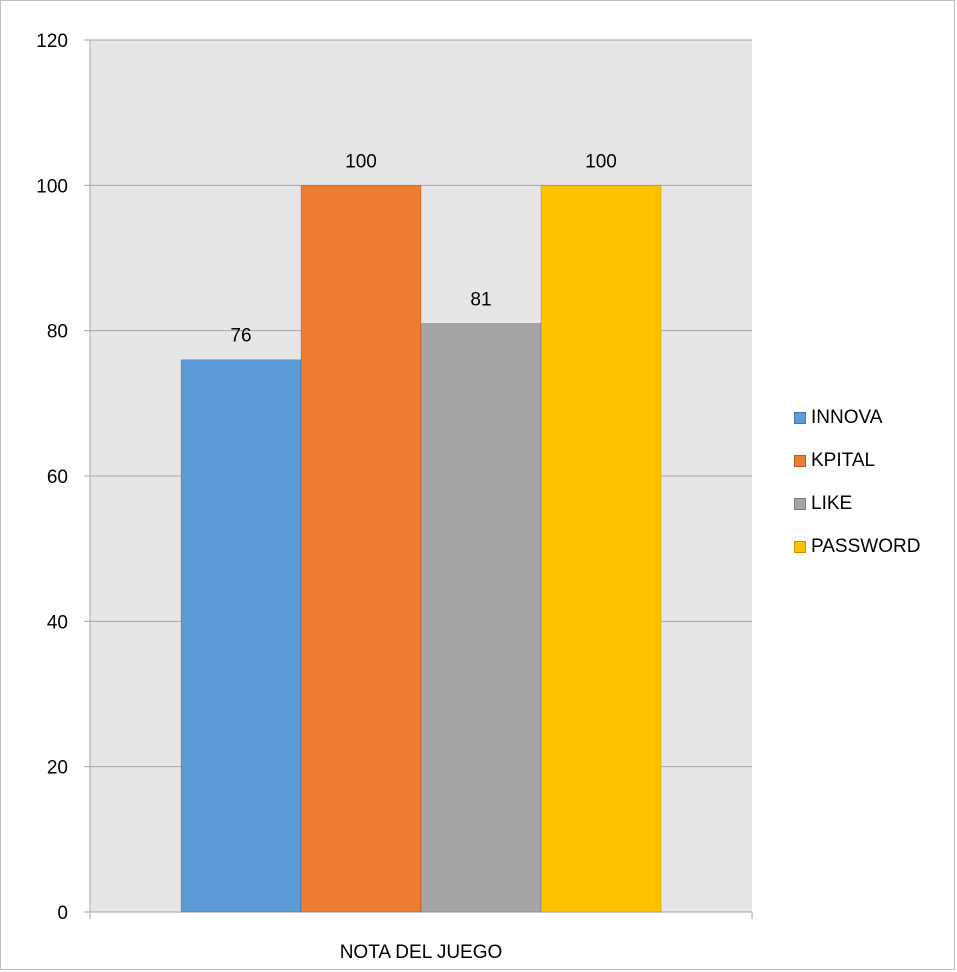 Image resolution: width=957 pixels, height=972 pixels. I want to click on x-category-label: NOTA DEL JUEGO, so click(421, 952).